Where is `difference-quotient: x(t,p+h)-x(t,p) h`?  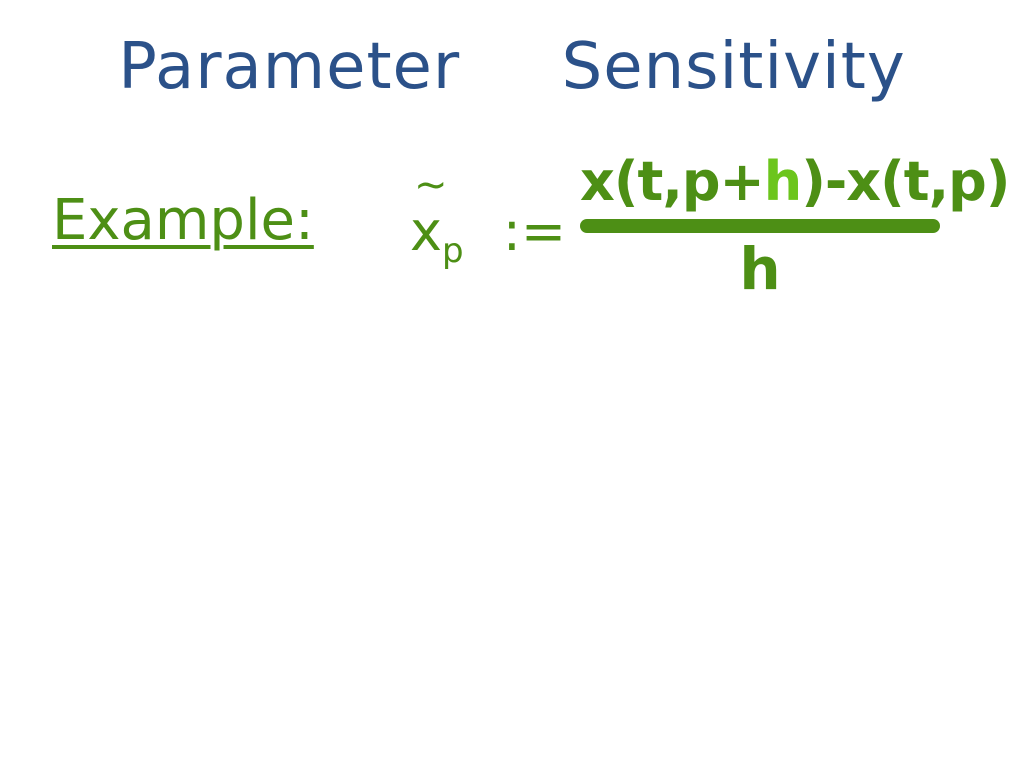
difference-quotient: x(t,p+h)-x(t,p) h is located at coordinates (795, 226).